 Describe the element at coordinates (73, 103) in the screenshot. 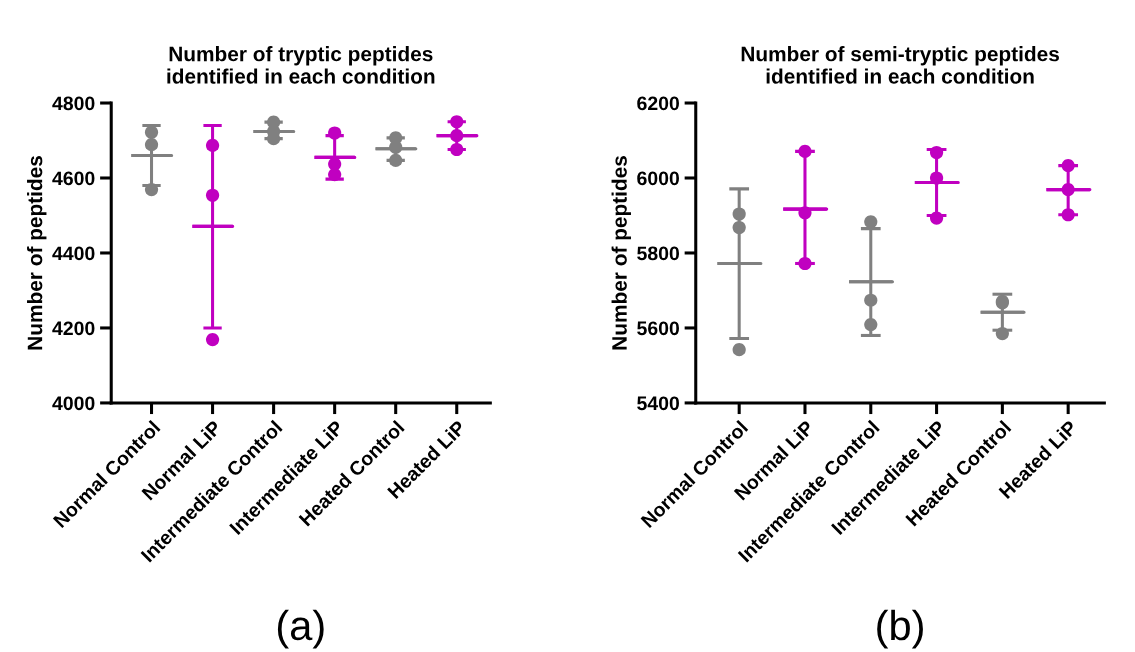

I see `y-tick-label: 4800` at that location.